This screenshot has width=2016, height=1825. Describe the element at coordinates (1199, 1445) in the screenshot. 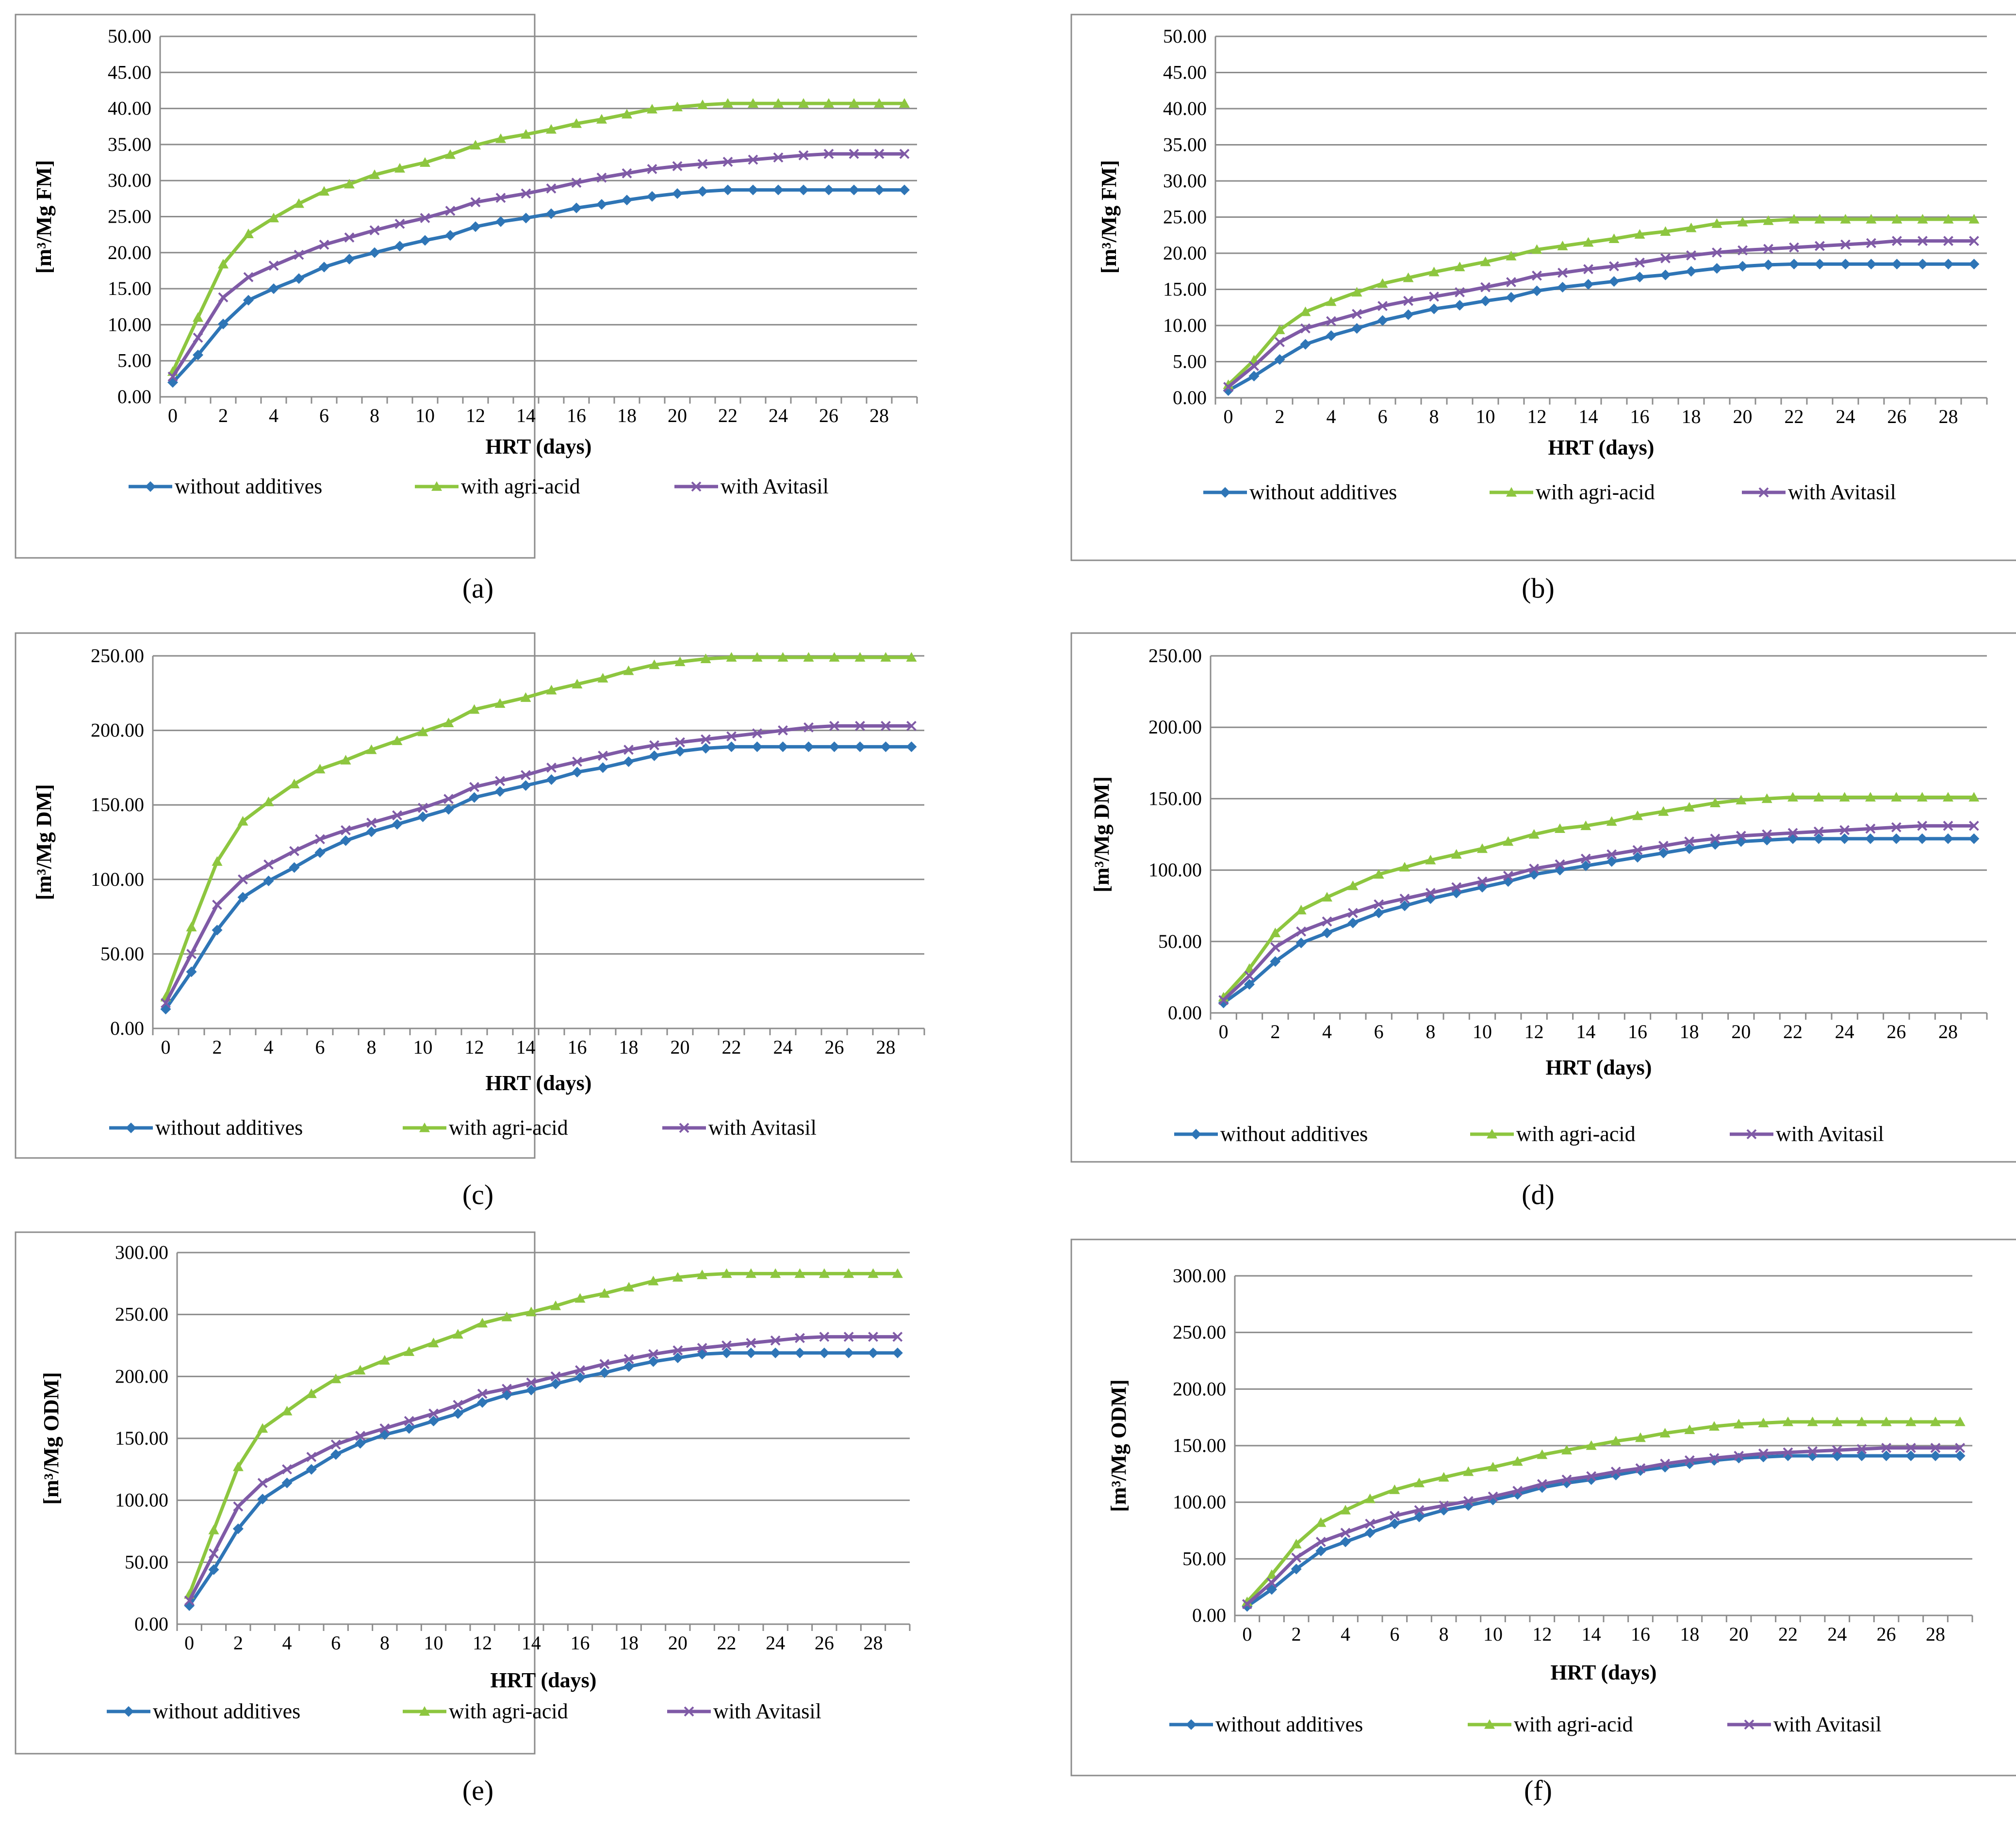

I see `y-tick-label: 150.00` at that location.